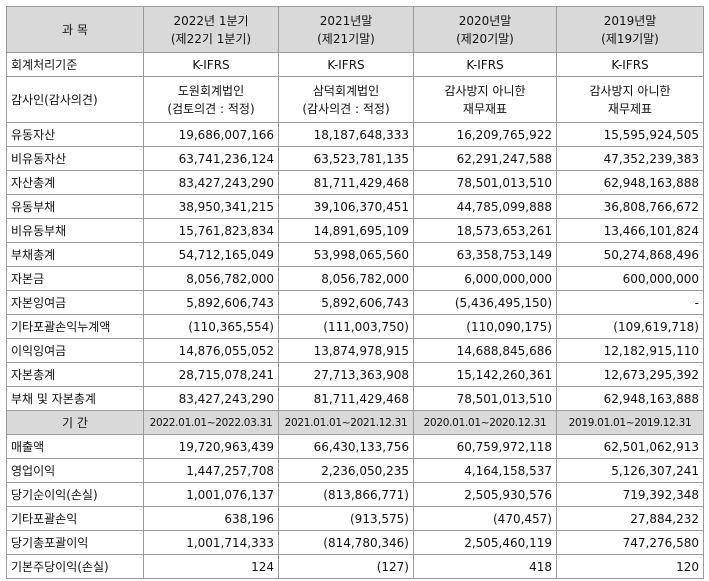 The image size is (709, 581). Describe the element at coordinates (211, 38) in the screenshot. I see `header-cell-line: (제22기 1분기)` at that location.